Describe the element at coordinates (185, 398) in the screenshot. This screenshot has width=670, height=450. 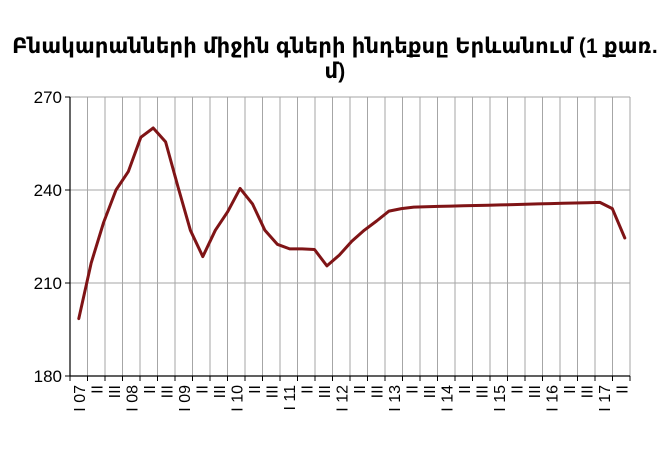
I see `x-tick-label: I 09` at that location.